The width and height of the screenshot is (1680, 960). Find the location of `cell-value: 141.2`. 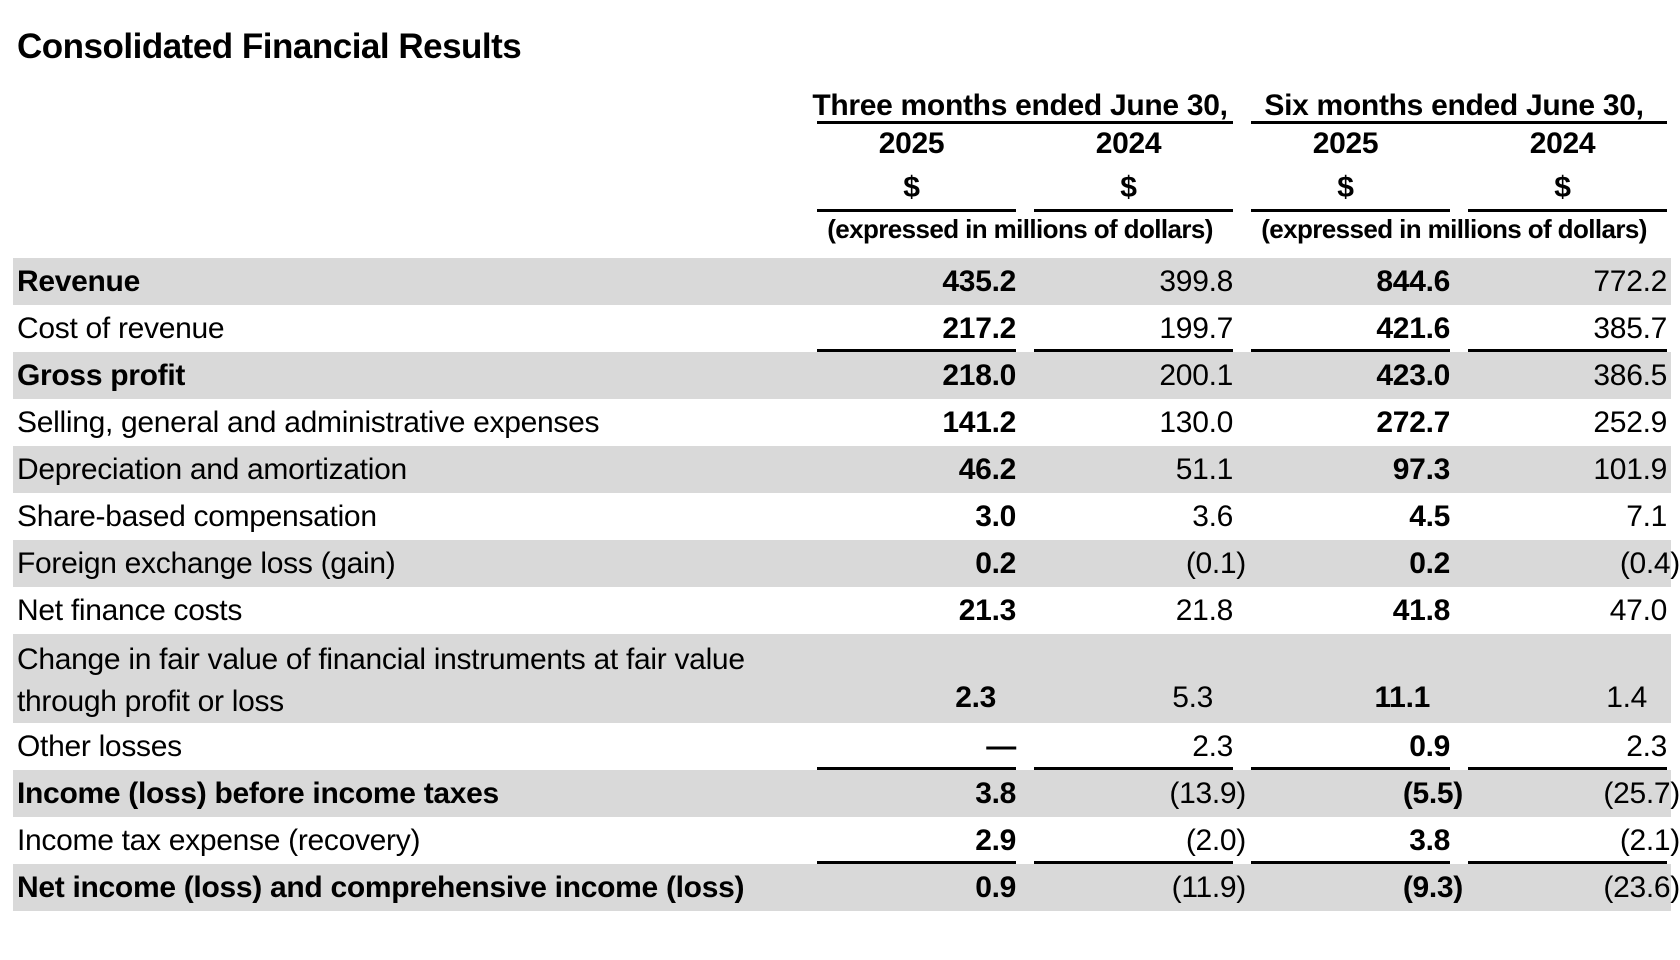

cell-value: 141.2 is located at coordinates (979, 422).